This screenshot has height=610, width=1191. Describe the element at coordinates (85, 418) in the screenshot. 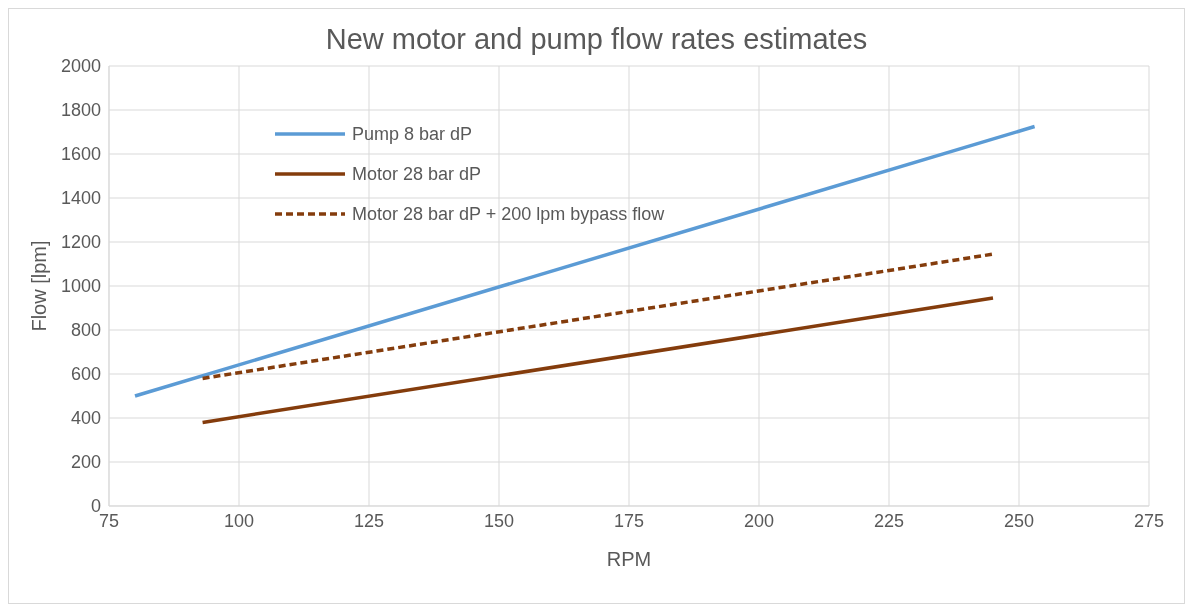

I see `y-tick-label: 400` at that location.